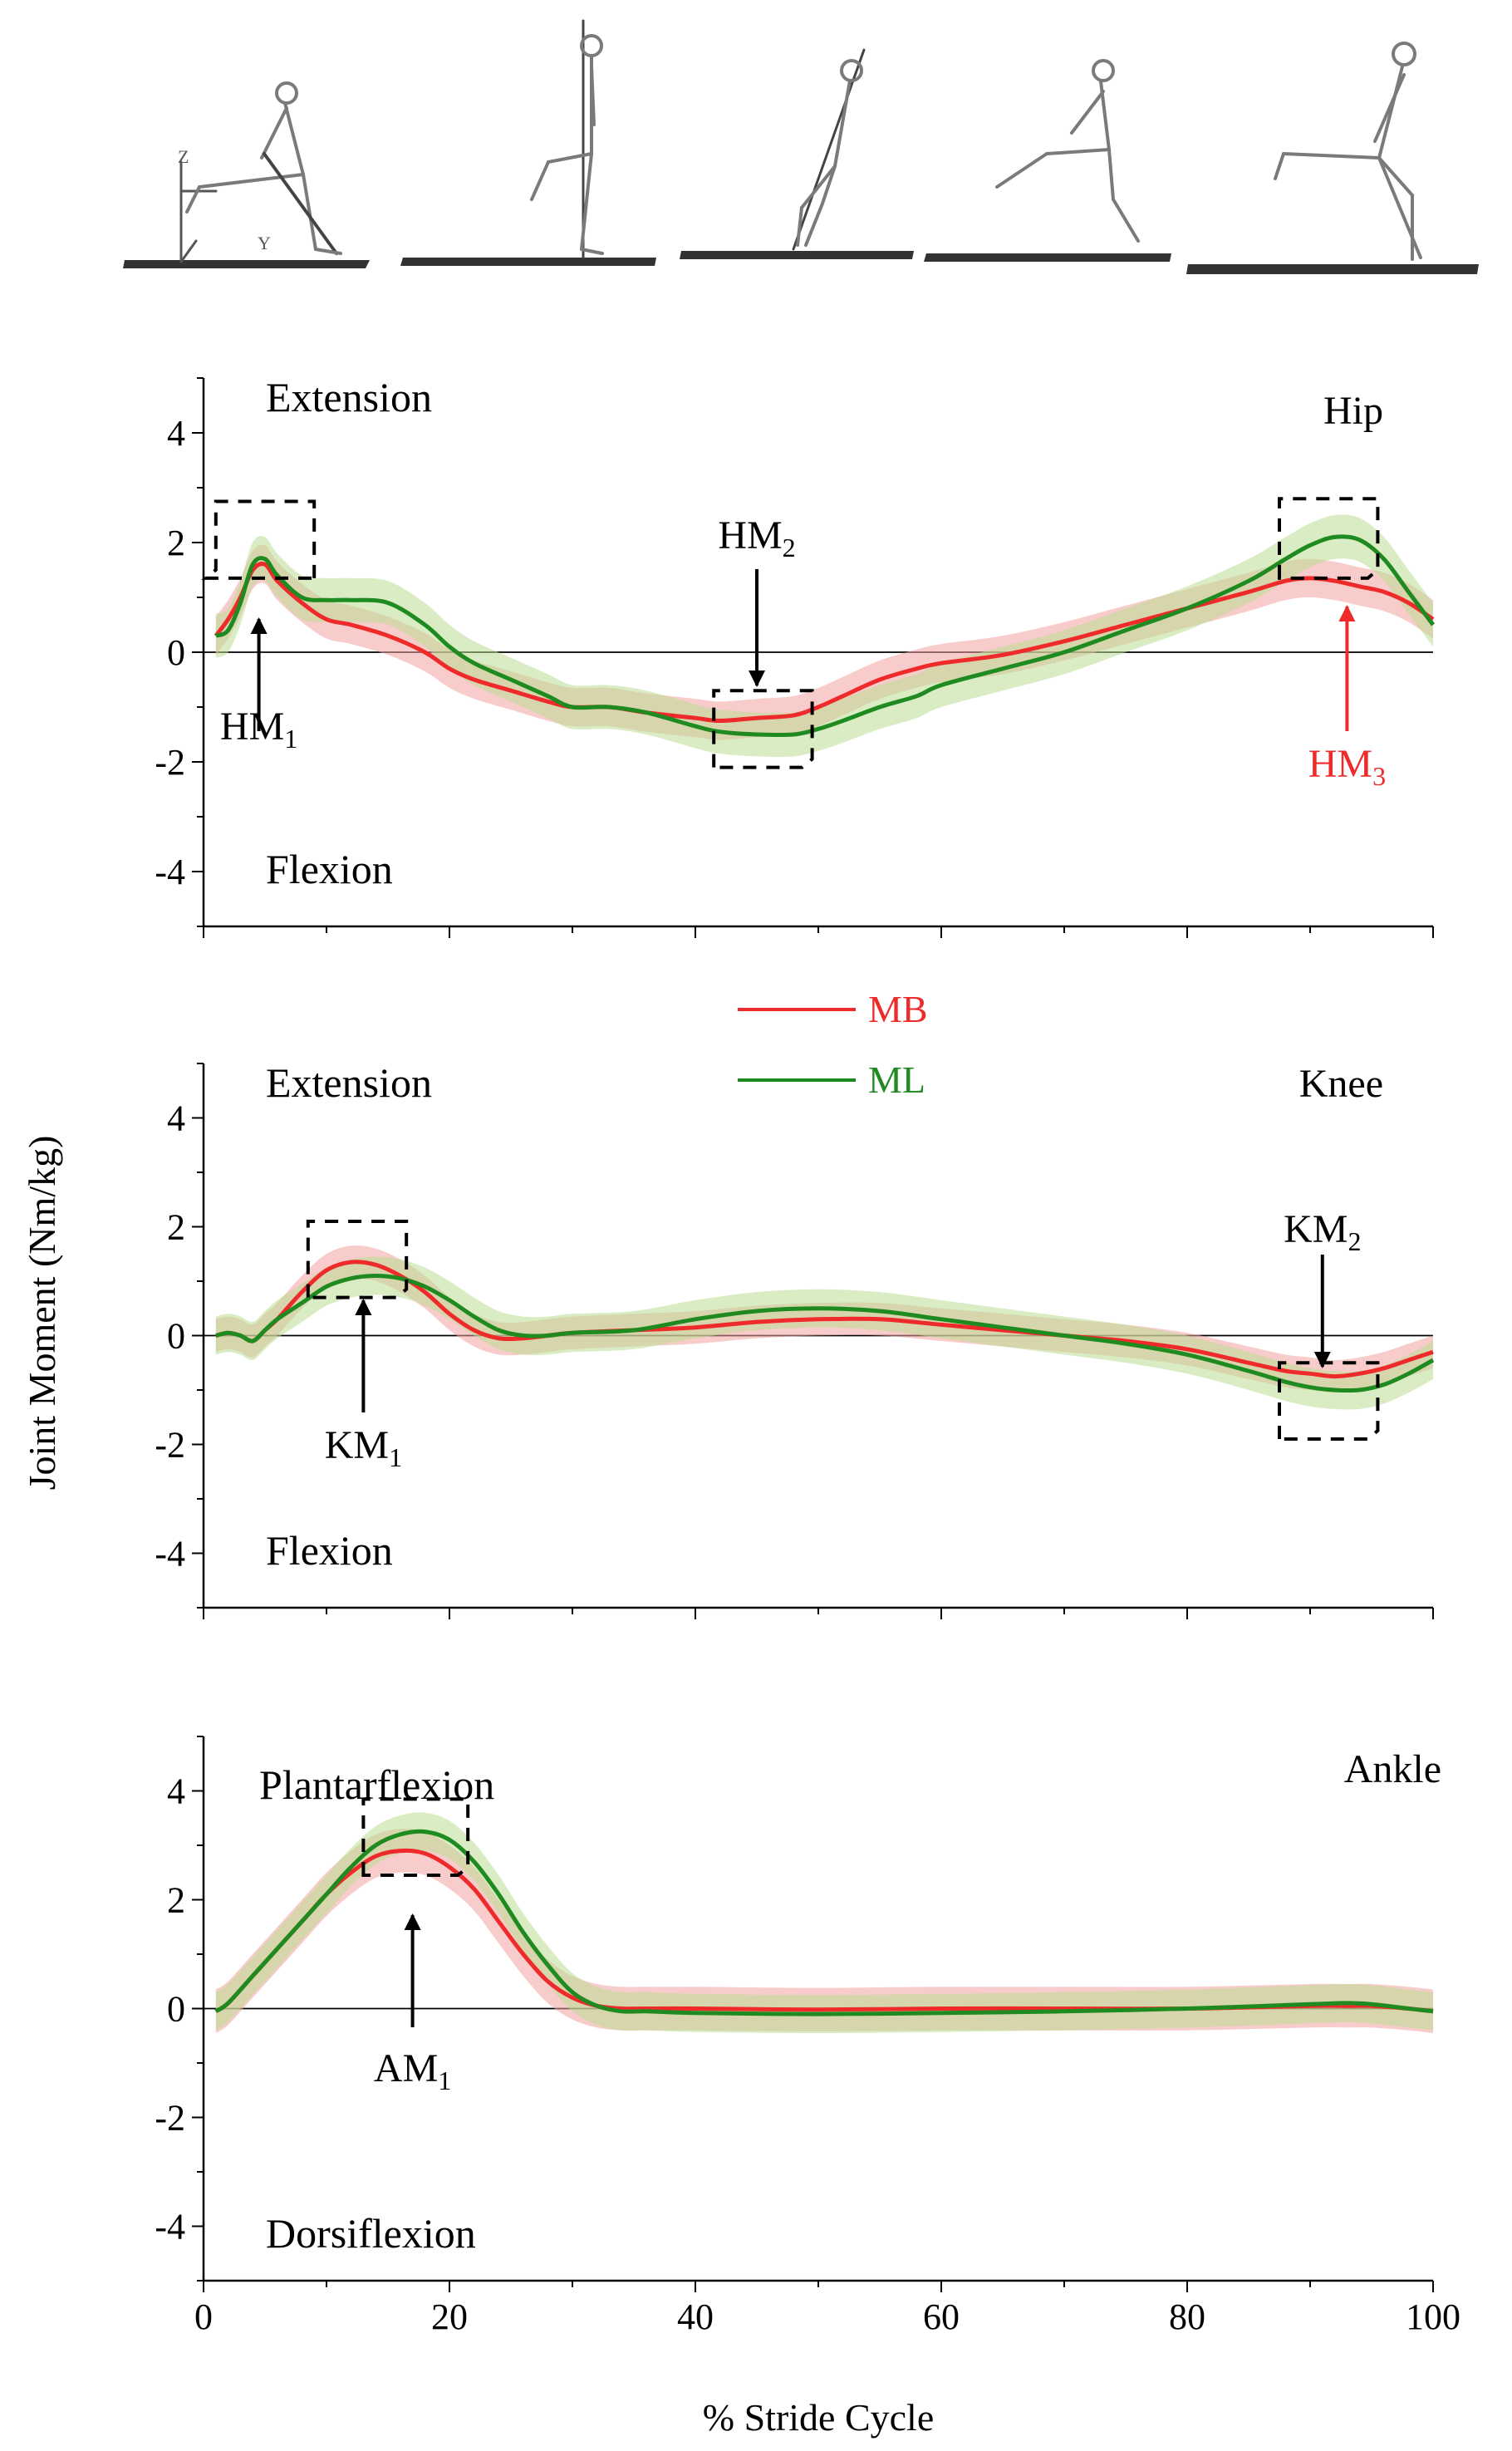 This screenshot has height=2451, width=1512. What do you see at coordinates (170, 1554) in the screenshot?
I see `knee-y-tick-label: -4` at bounding box center [170, 1554].